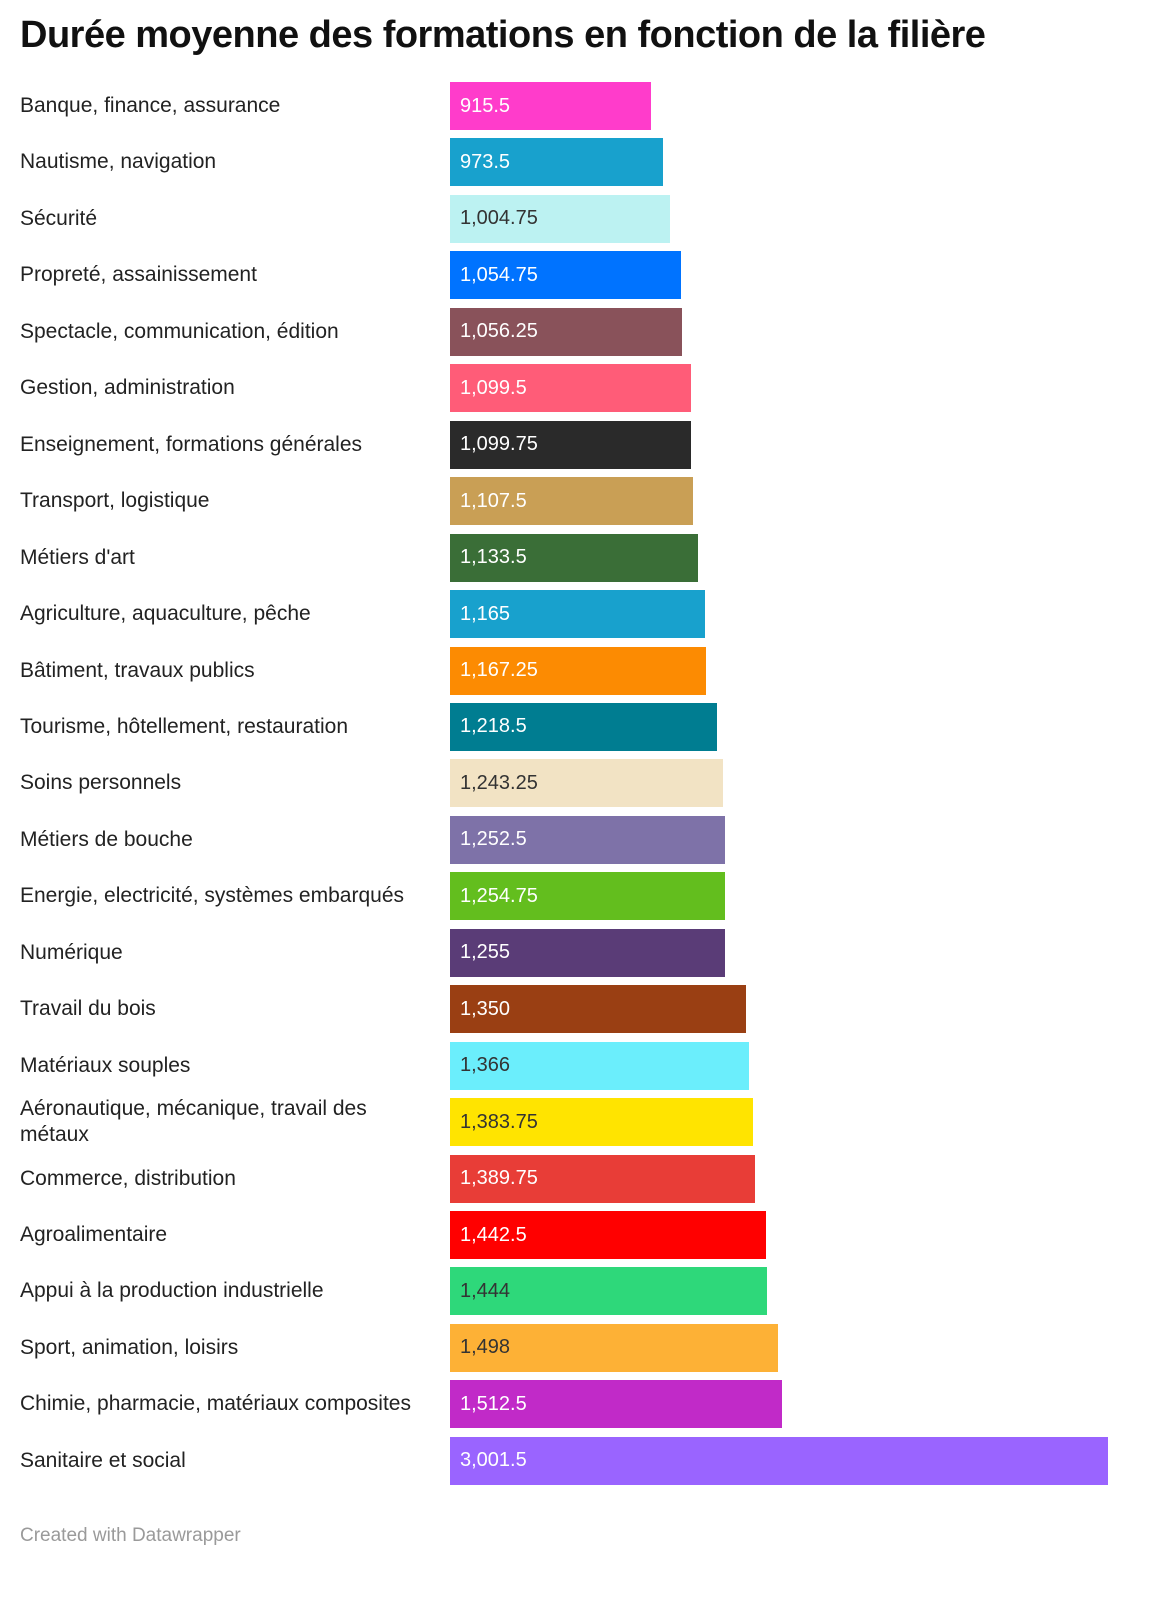 Image resolution: width=1152 pixels, height=1600 pixels. Describe the element at coordinates (150, 105) in the screenshot. I see `category-label: Banque, finance, assurance` at that location.